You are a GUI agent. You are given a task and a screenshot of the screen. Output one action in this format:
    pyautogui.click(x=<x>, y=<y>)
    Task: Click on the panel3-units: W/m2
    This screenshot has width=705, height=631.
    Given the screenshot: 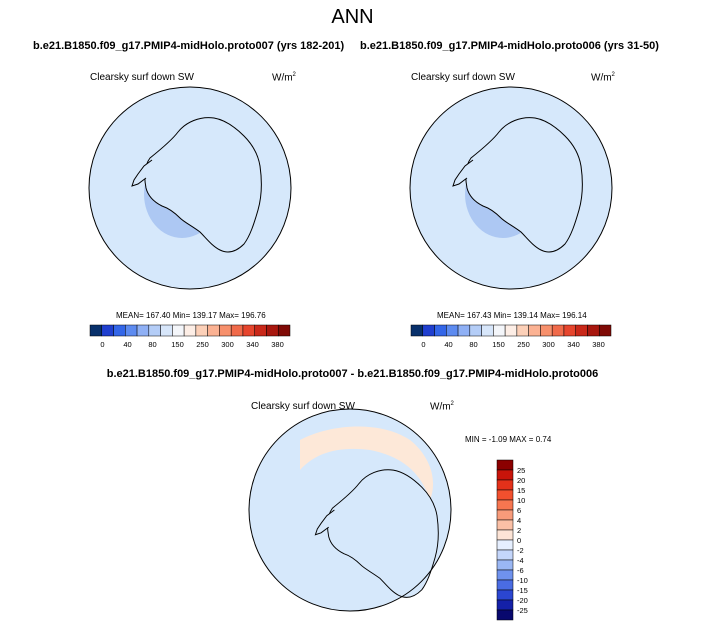 What is the action you would take?
    pyautogui.click(x=442, y=406)
    